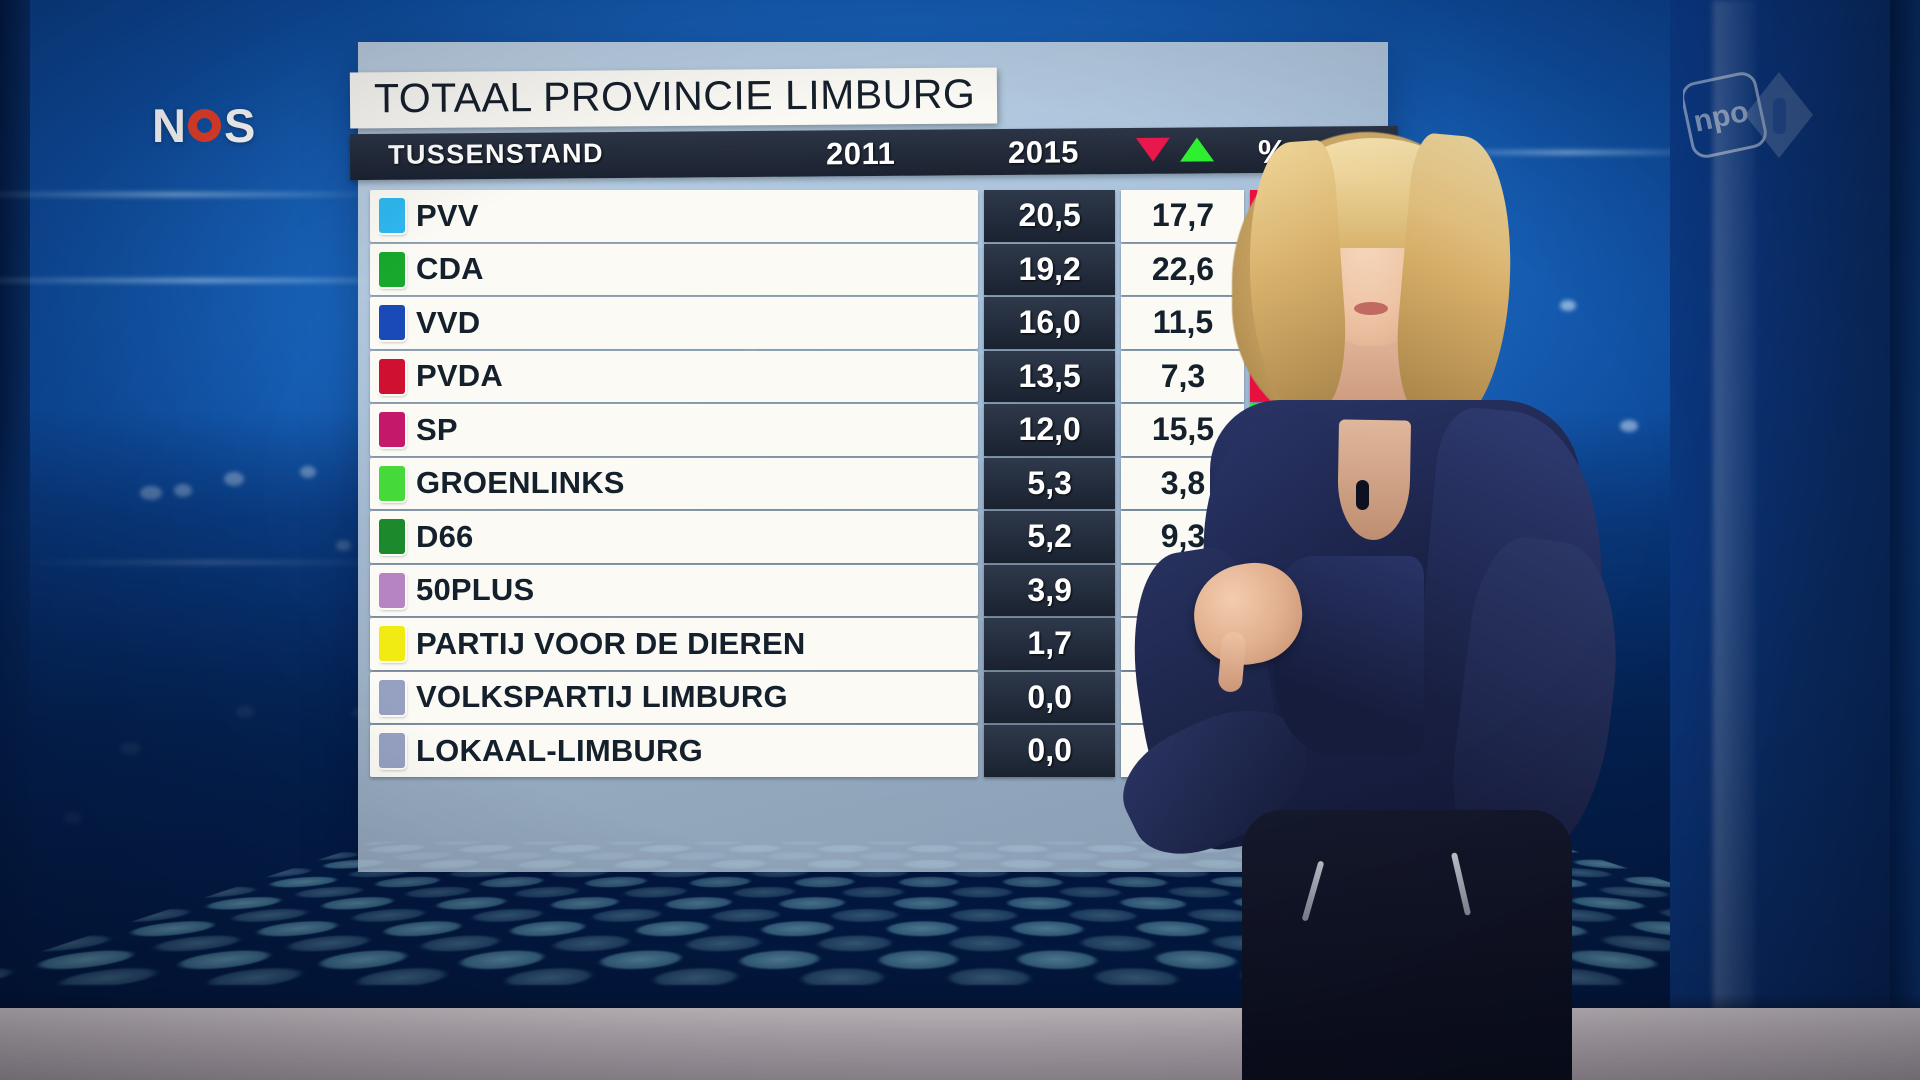 The image size is (1920, 1080). What do you see at coordinates (1232, 662) in the screenshot?
I see `presenter-finger` at bounding box center [1232, 662].